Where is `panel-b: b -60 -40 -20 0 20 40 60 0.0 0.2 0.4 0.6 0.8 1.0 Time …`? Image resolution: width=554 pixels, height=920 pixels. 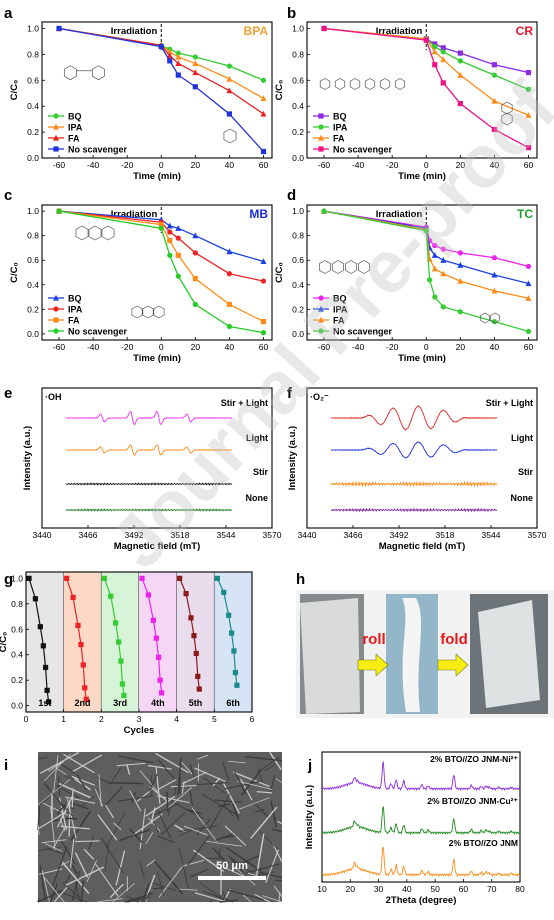
panel-b: b -60 -40 -20 0 20 40 60 0.0 0.2 0.4 0.6 0.8 1.0 Time … is located at coordinates (406, 93).